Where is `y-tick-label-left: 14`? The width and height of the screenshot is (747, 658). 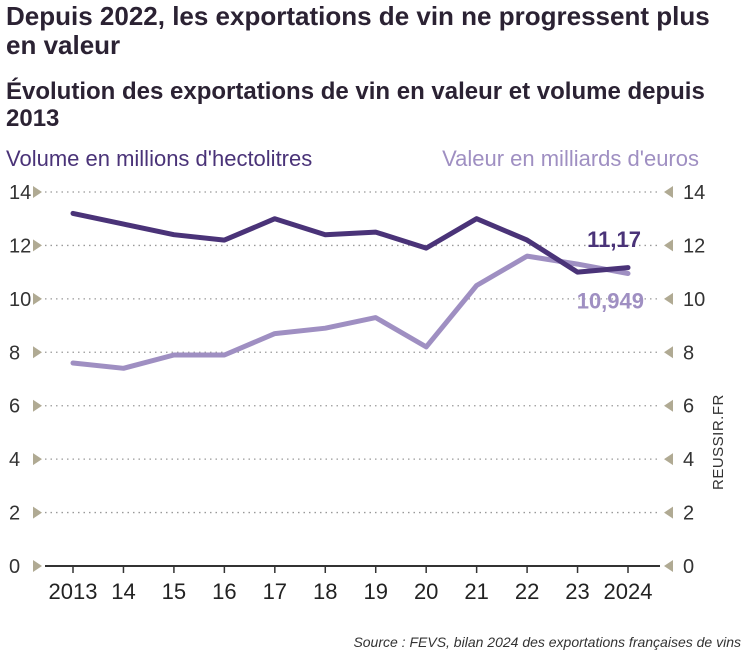
y-tick-label-left: 14 is located at coordinates (20, 193).